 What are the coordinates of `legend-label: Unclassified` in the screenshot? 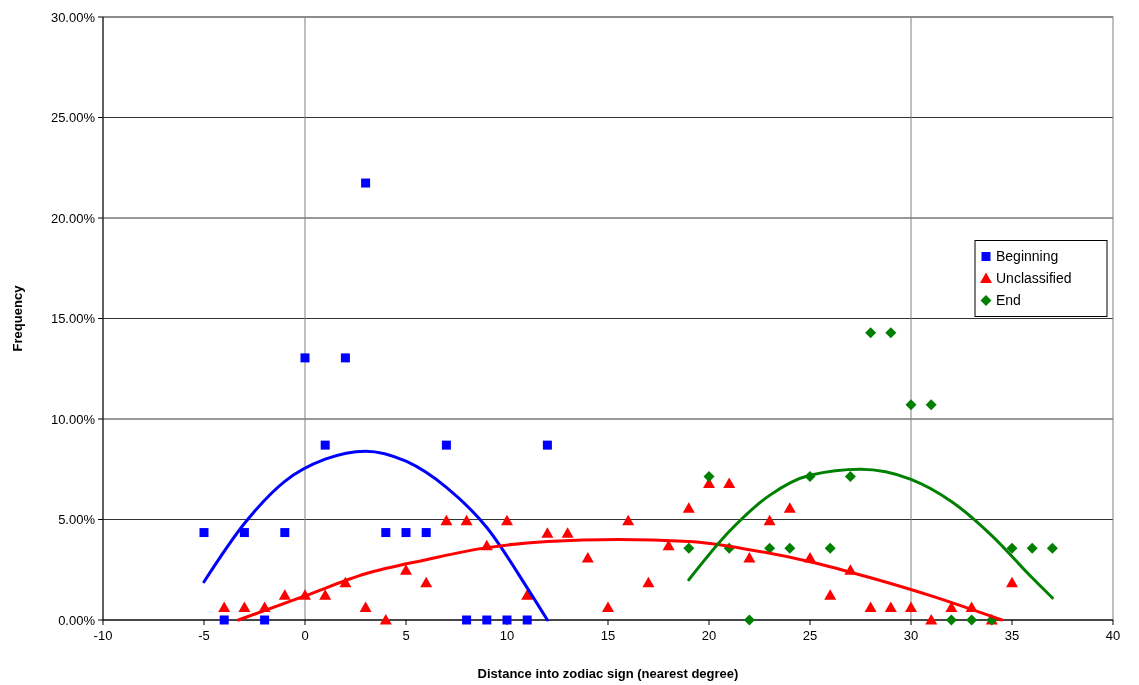 It's located at (1034, 278).